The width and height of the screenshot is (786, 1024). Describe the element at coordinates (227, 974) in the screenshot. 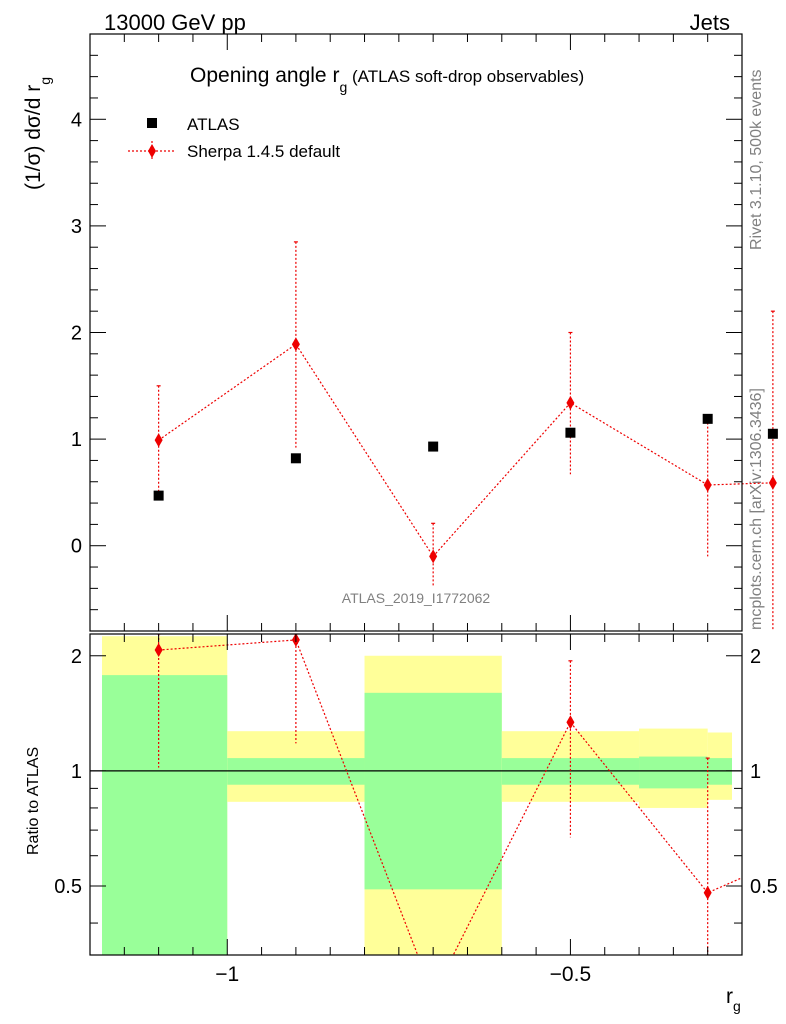

I see `ratio-xtick-label: −1` at that location.